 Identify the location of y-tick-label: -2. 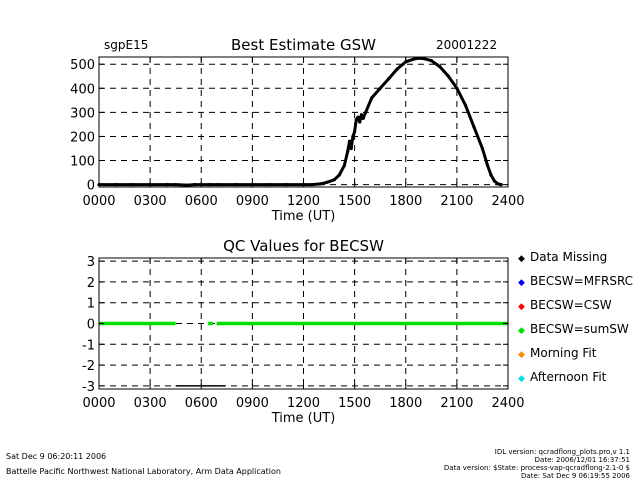
(88, 366).